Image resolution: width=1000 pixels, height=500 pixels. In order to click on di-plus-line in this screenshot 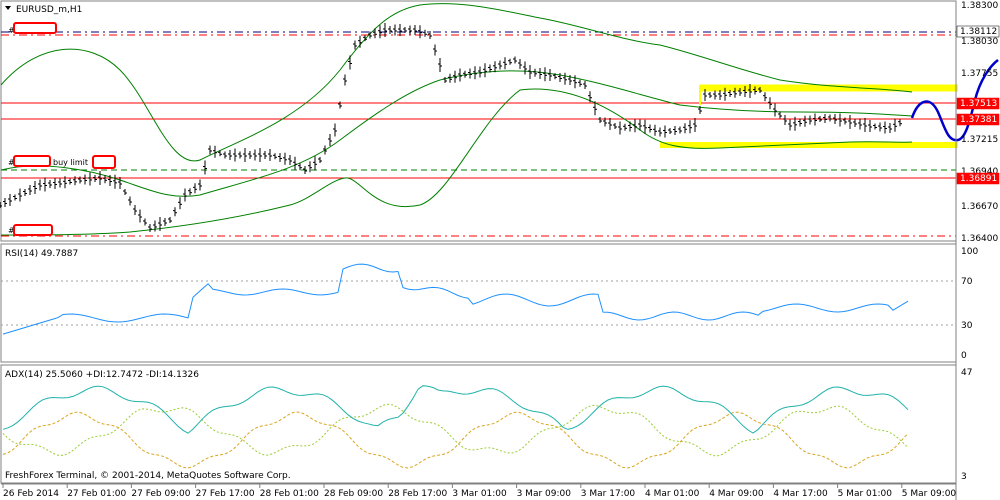, I will do `click(455, 430)`.